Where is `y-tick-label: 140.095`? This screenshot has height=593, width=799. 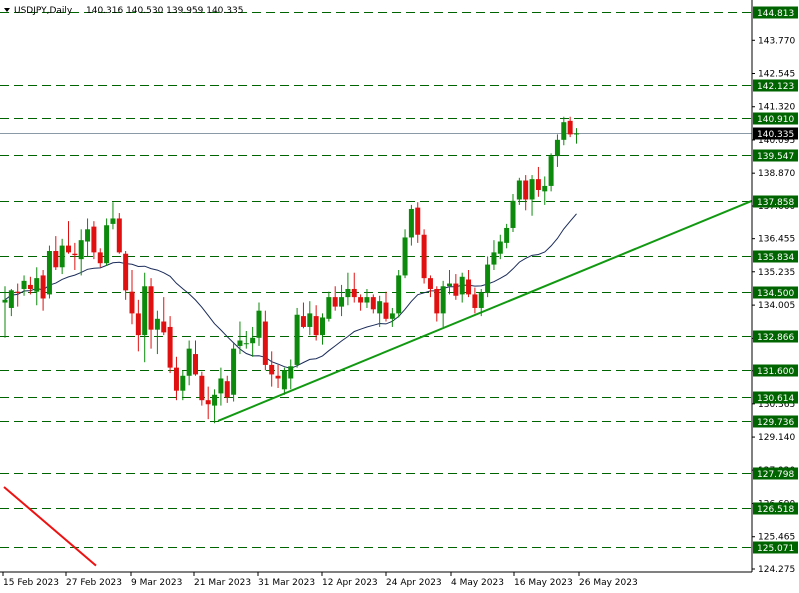
y-tick-label: 140.095 is located at coordinates (776, 141).